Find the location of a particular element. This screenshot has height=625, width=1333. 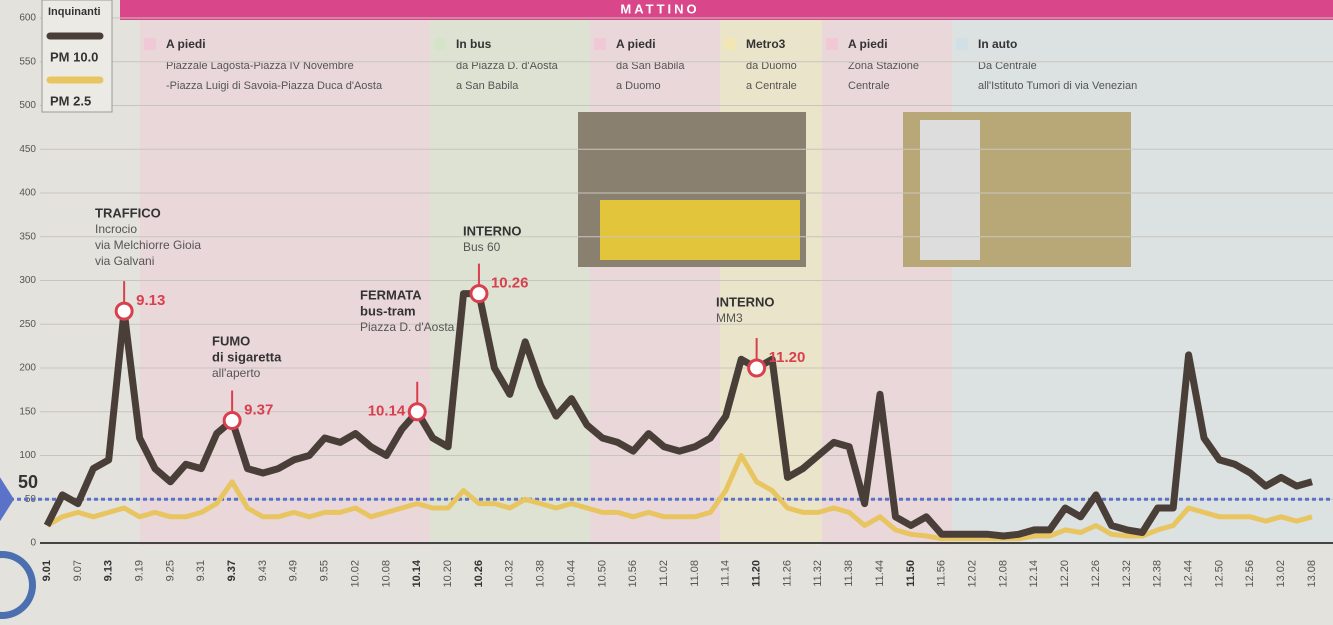

x-tick-label: 9.49 is located at coordinates (294, 570).